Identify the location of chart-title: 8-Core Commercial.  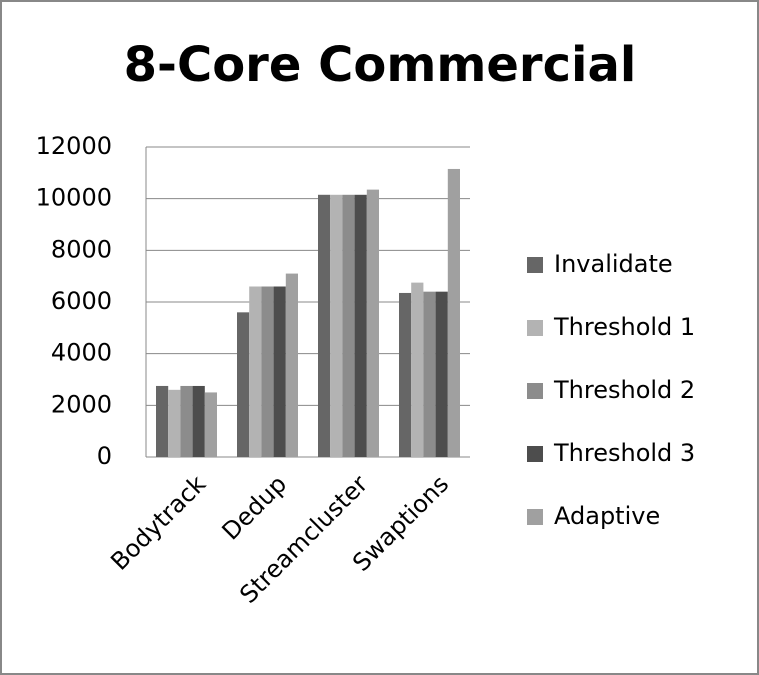
(380, 65).